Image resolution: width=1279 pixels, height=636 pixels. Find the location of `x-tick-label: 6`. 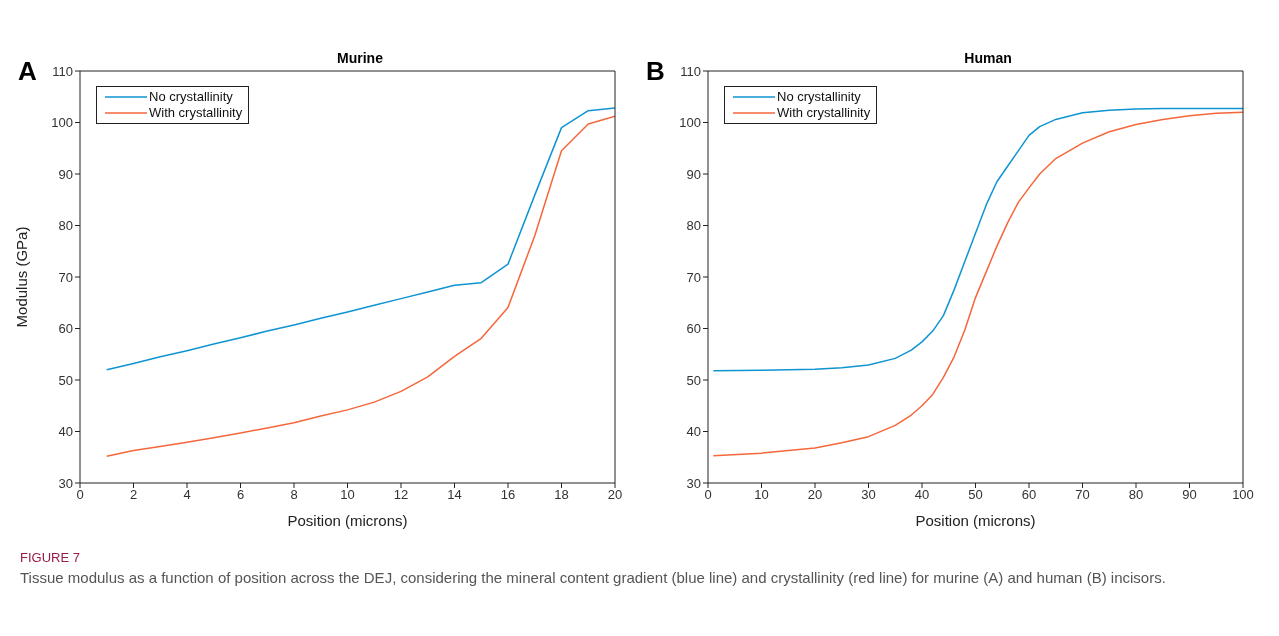

x-tick-label: 6 is located at coordinates (240, 495).